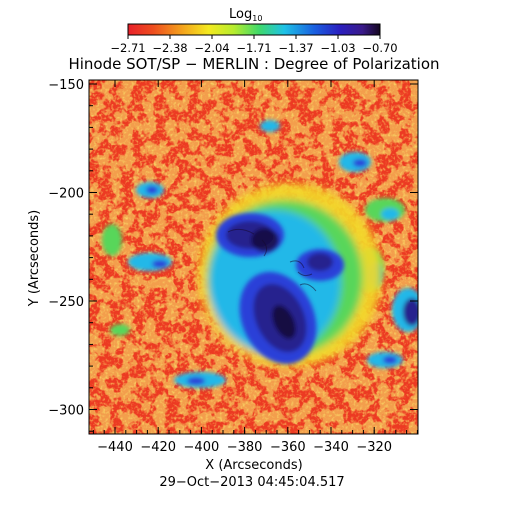 Image resolution: width=507 pixels, height=512 pixels. I want to click on colorbar-ticks: −2.71 −2.38 −2.04 −1.71 −1.37 −1.03 −0.70, so click(254, 45).